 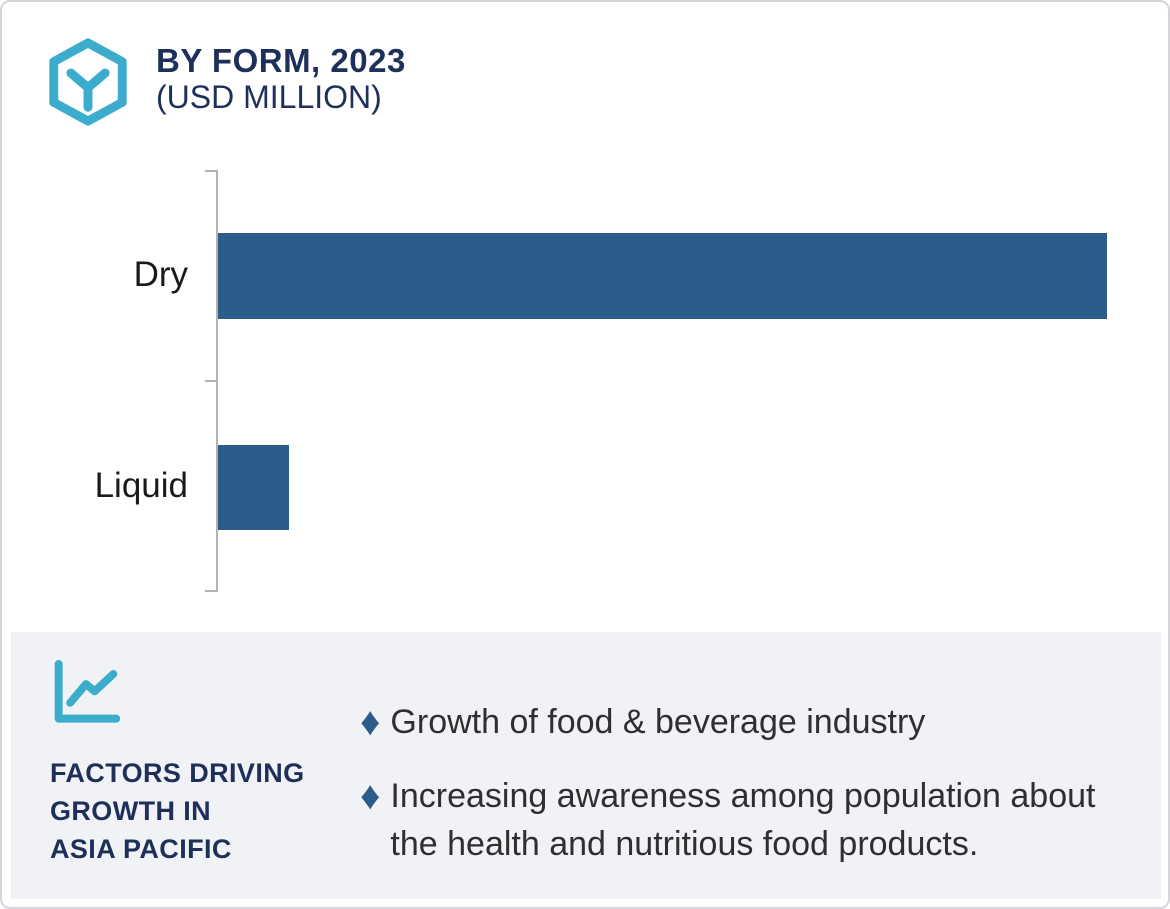 What do you see at coordinates (131, 811) in the screenshot?
I see `caption-line: GROWTH IN` at bounding box center [131, 811].